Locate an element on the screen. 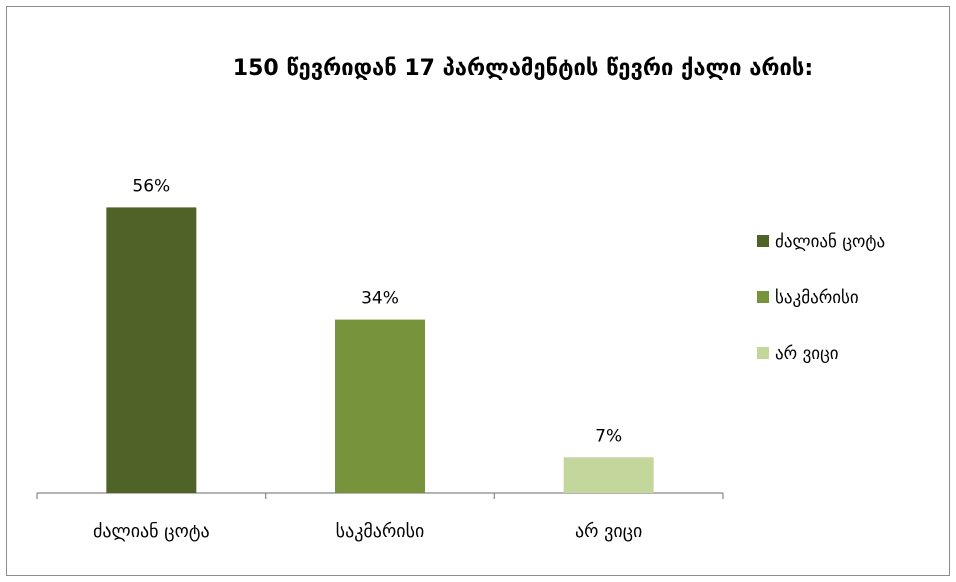 This screenshot has width=956, height=582. category-label-3: არ ვიცი is located at coordinates (608, 531).